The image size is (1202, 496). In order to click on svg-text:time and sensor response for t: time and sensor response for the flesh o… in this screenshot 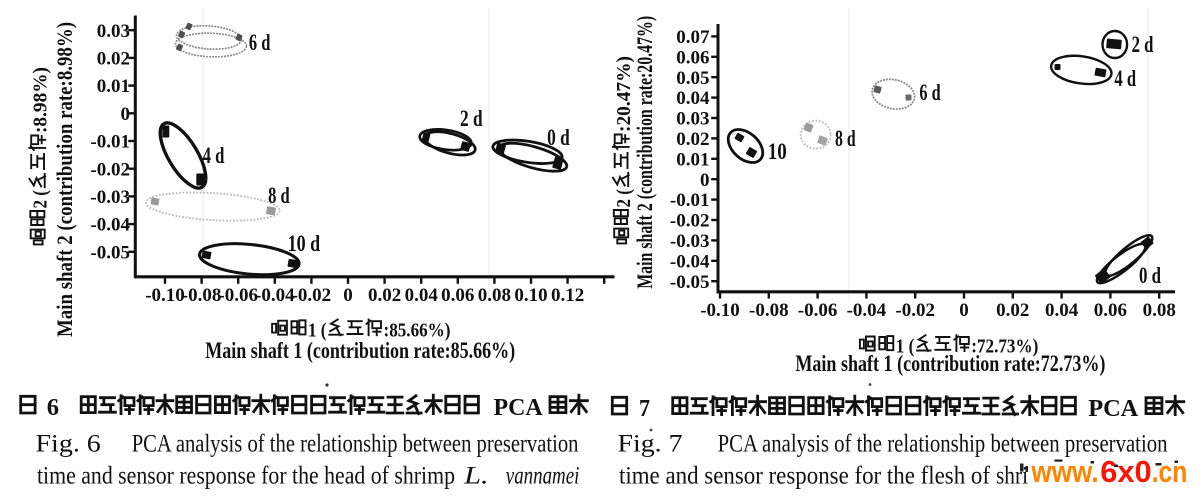, I will do `click(805, 476)`.